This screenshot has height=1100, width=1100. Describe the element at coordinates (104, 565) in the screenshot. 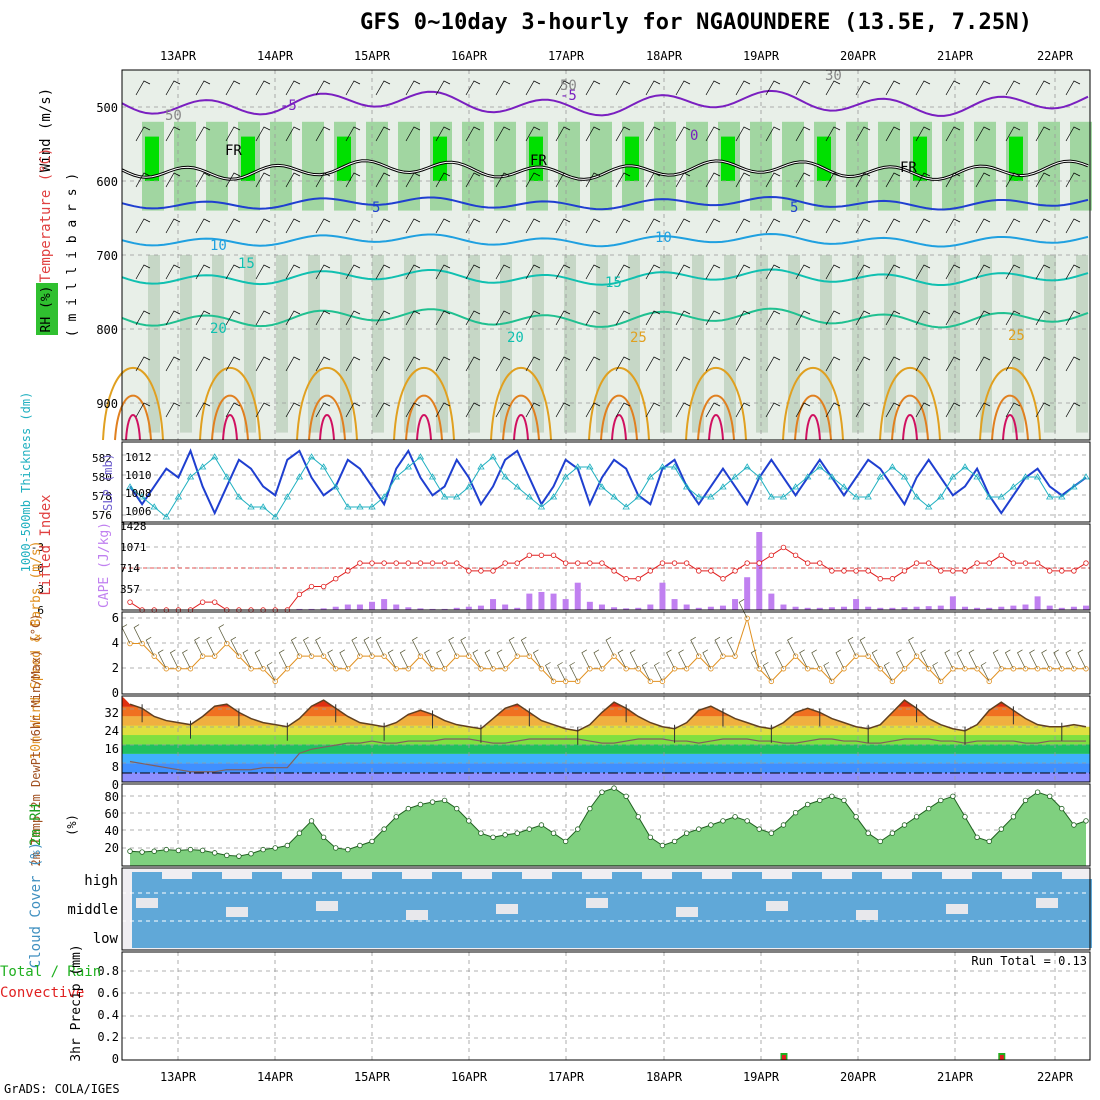

I see `cape-axis-label: CAPE (J/kg)` at that location.